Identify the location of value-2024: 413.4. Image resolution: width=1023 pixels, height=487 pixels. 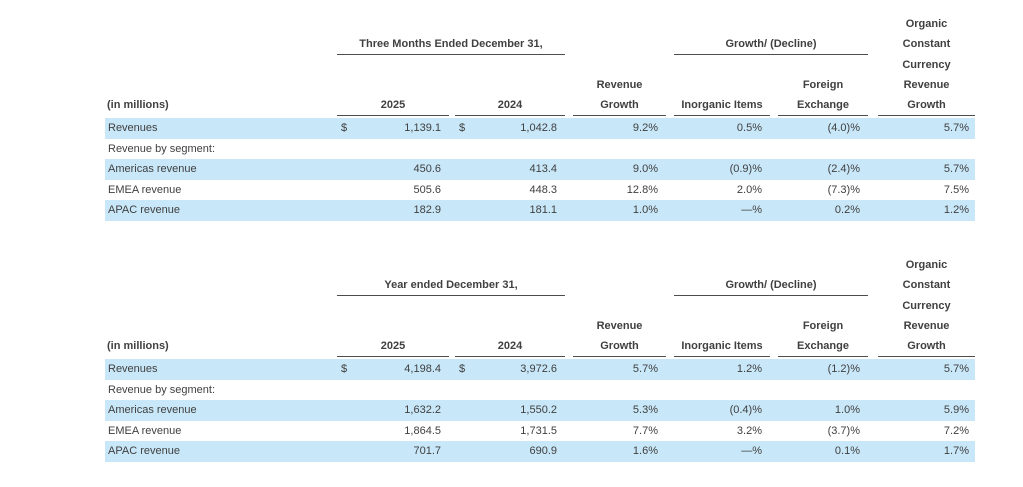
(543, 169).